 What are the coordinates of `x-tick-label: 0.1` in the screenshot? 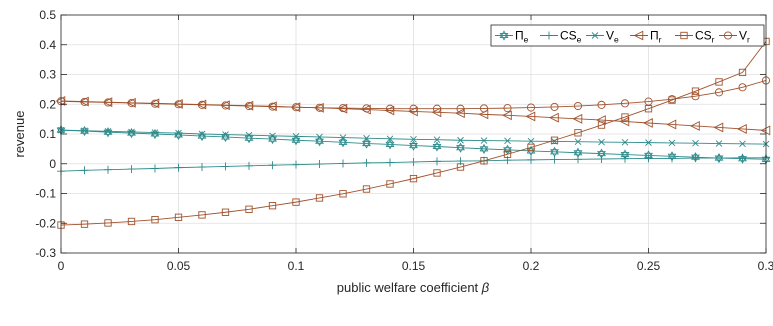 It's located at (296, 266).